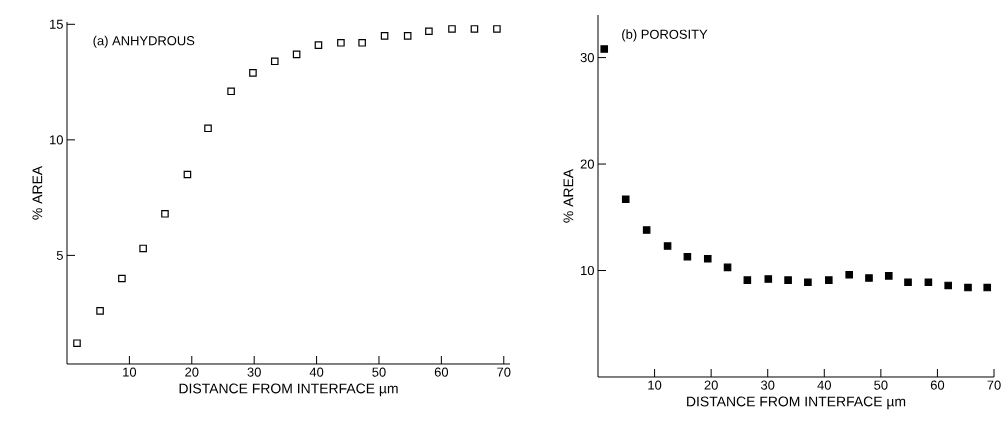 This screenshot has height=436, width=1007. Describe the element at coordinates (587, 58) in the screenshot. I see `y-tick-label: 30` at that location.